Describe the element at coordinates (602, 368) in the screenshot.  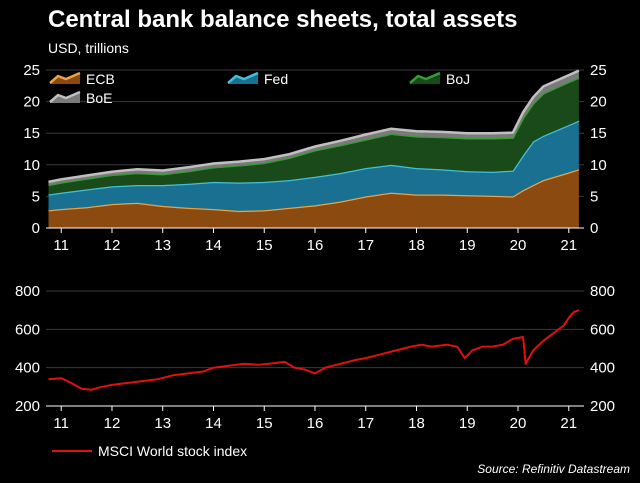
I see `y-tick-label-right: 400` at that location.